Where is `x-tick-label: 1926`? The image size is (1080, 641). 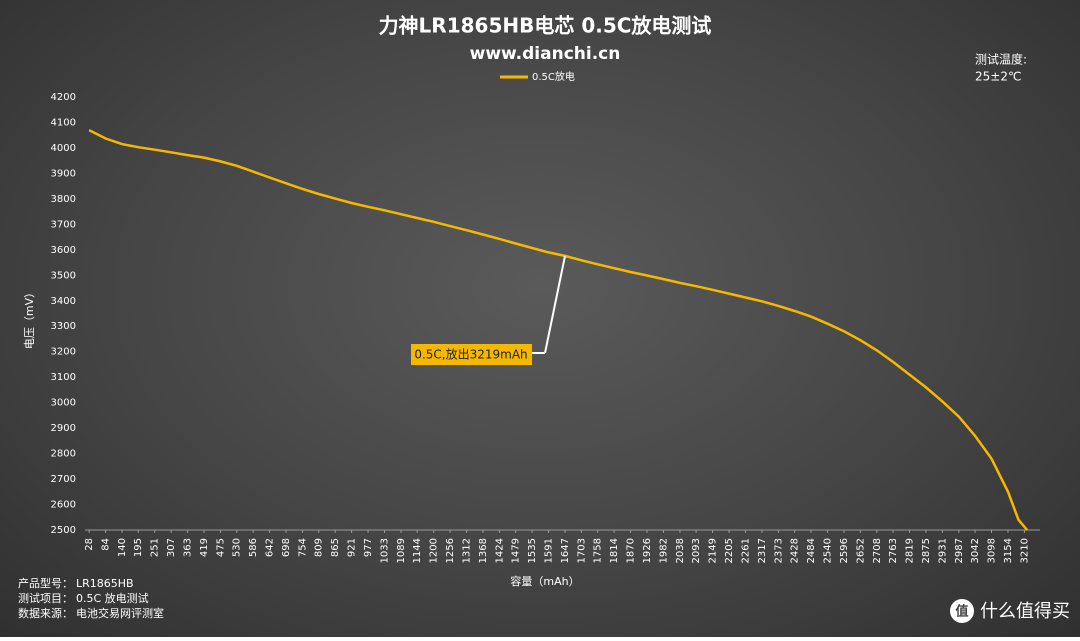 x-tick-label: 1926 is located at coordinates (647, 550).